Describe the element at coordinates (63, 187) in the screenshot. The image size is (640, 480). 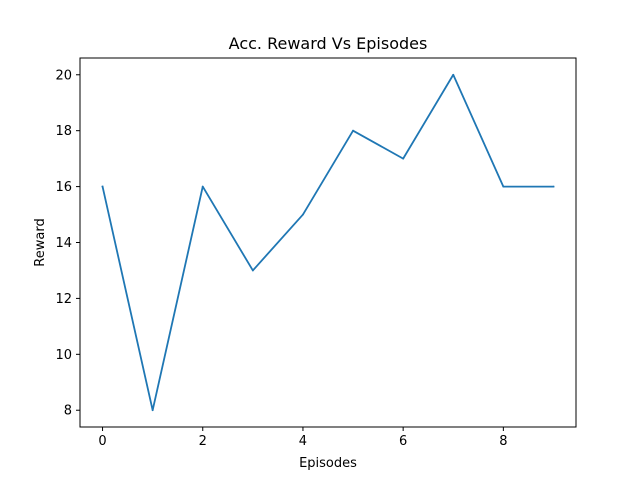
I see `y-tick-label: 16` at that location.